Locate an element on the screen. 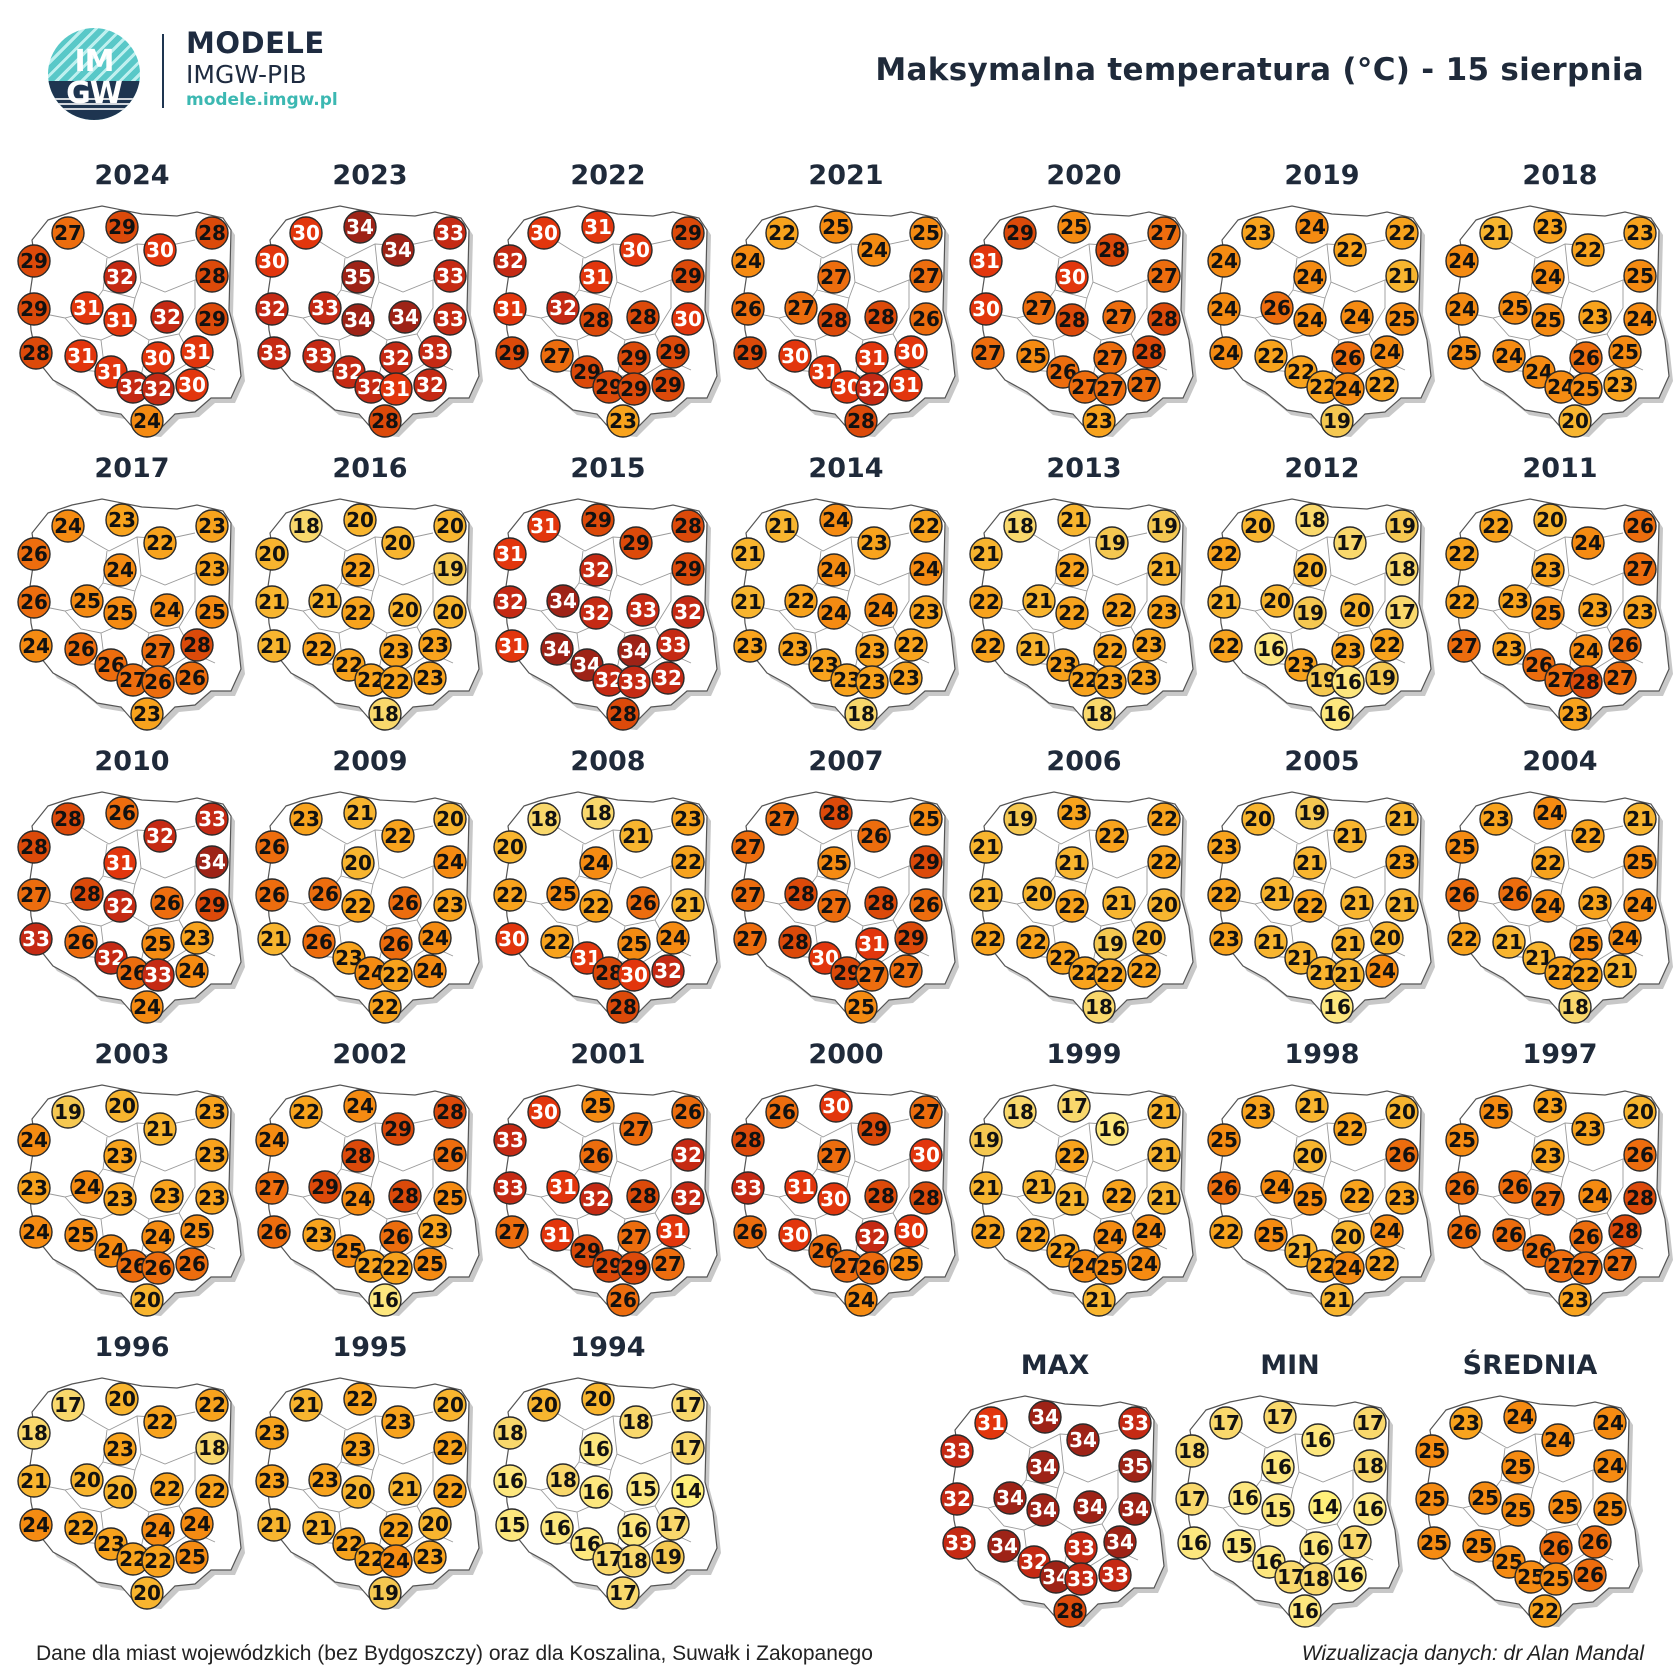 The width and height of the screenshot is (1680, 1680). city-marker: 32 is located at coordinates (668, 971).